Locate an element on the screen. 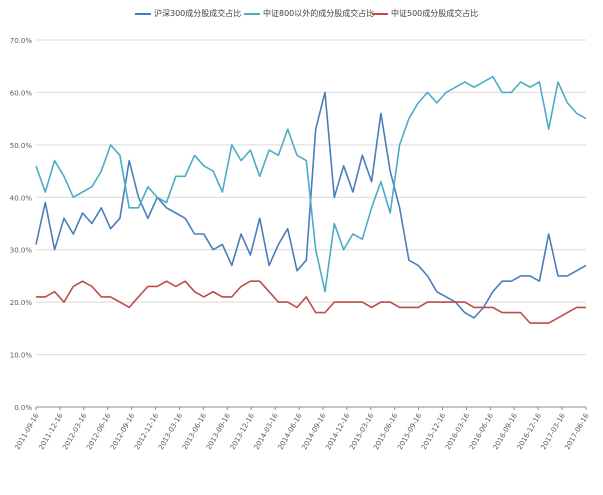 The height and width of the screenshot is (495, 603). x-tick-label: 2017-03-16 is located at coordinates (554, 432).